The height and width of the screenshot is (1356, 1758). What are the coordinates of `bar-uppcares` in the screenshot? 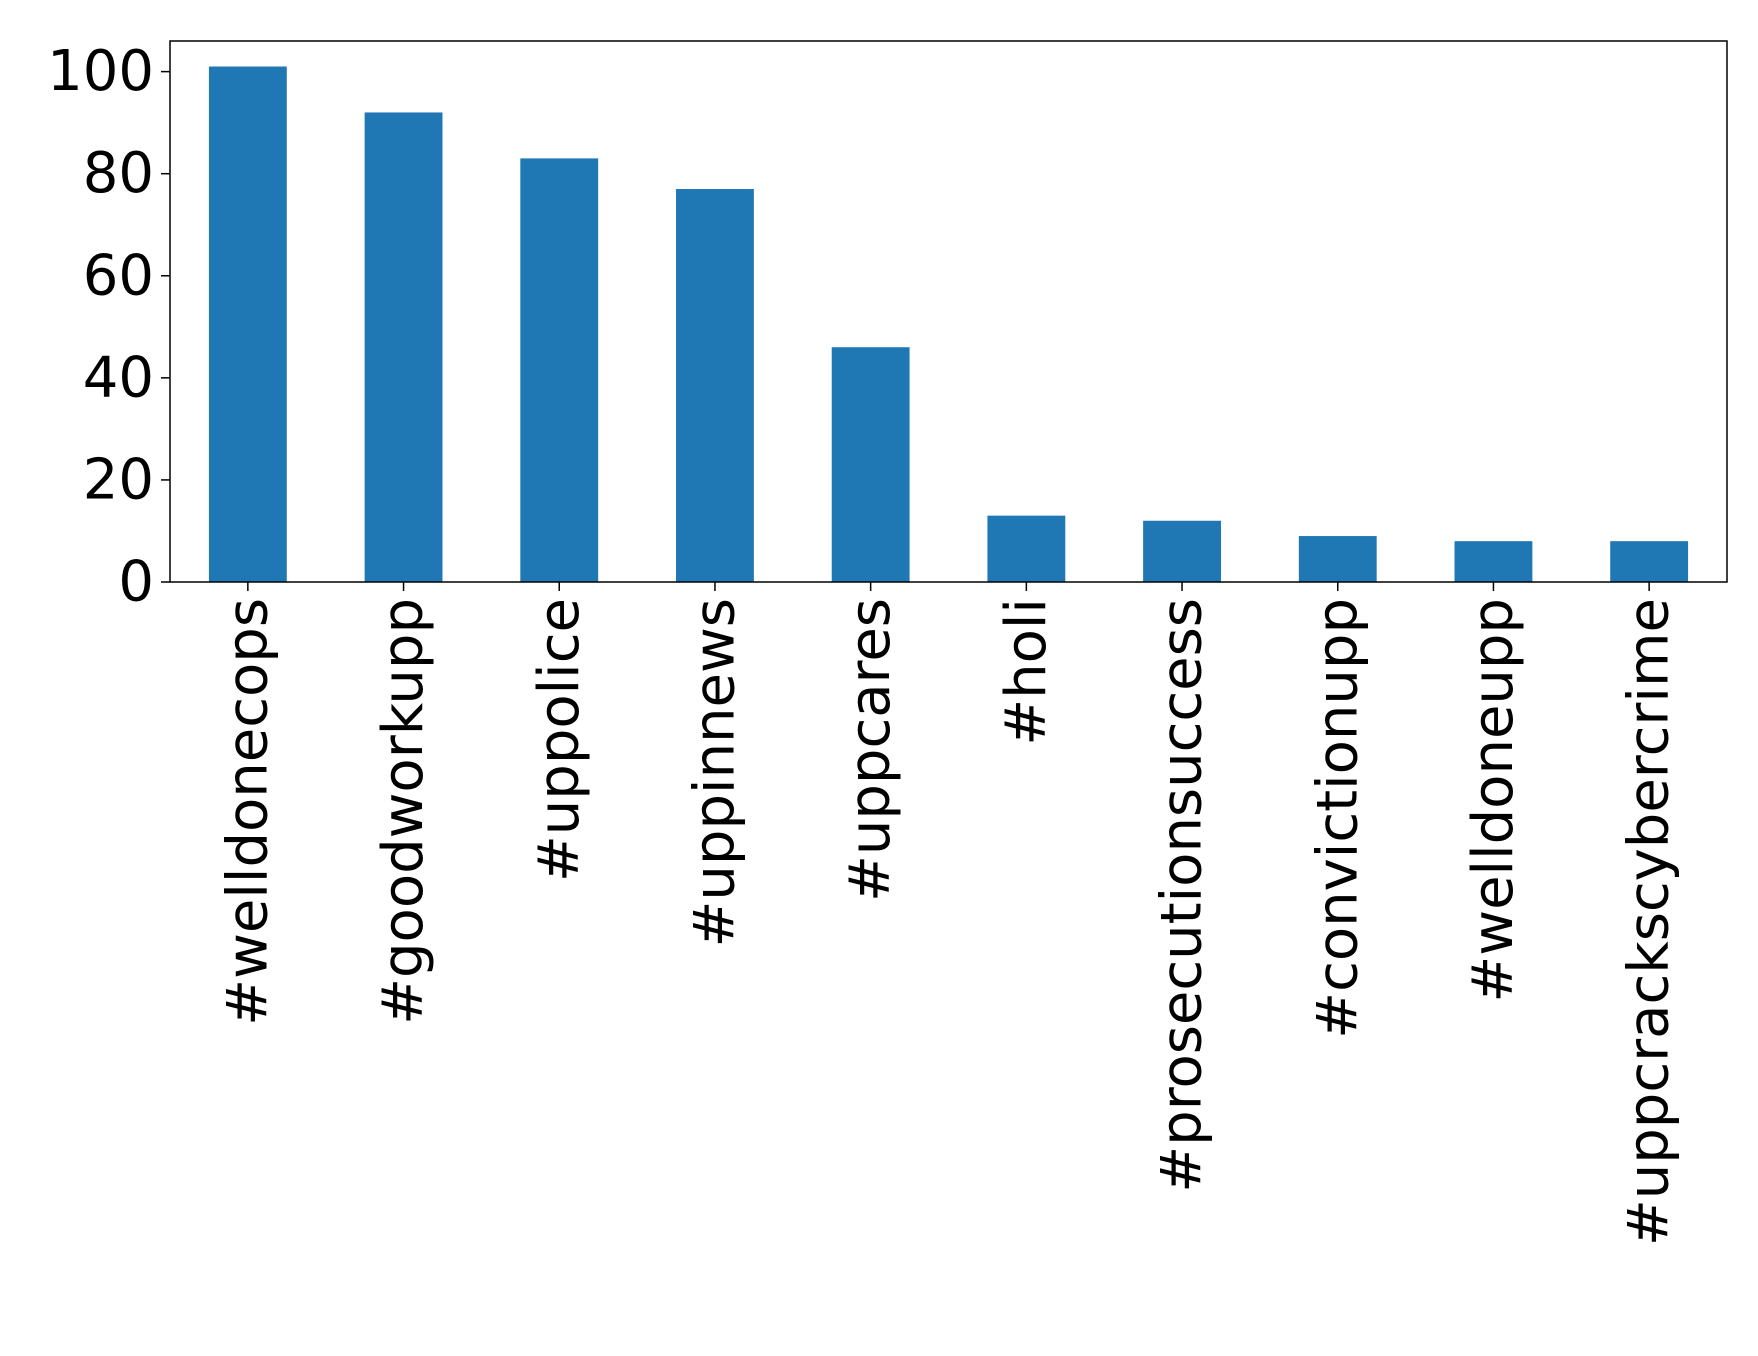 It's located at (870, 464).